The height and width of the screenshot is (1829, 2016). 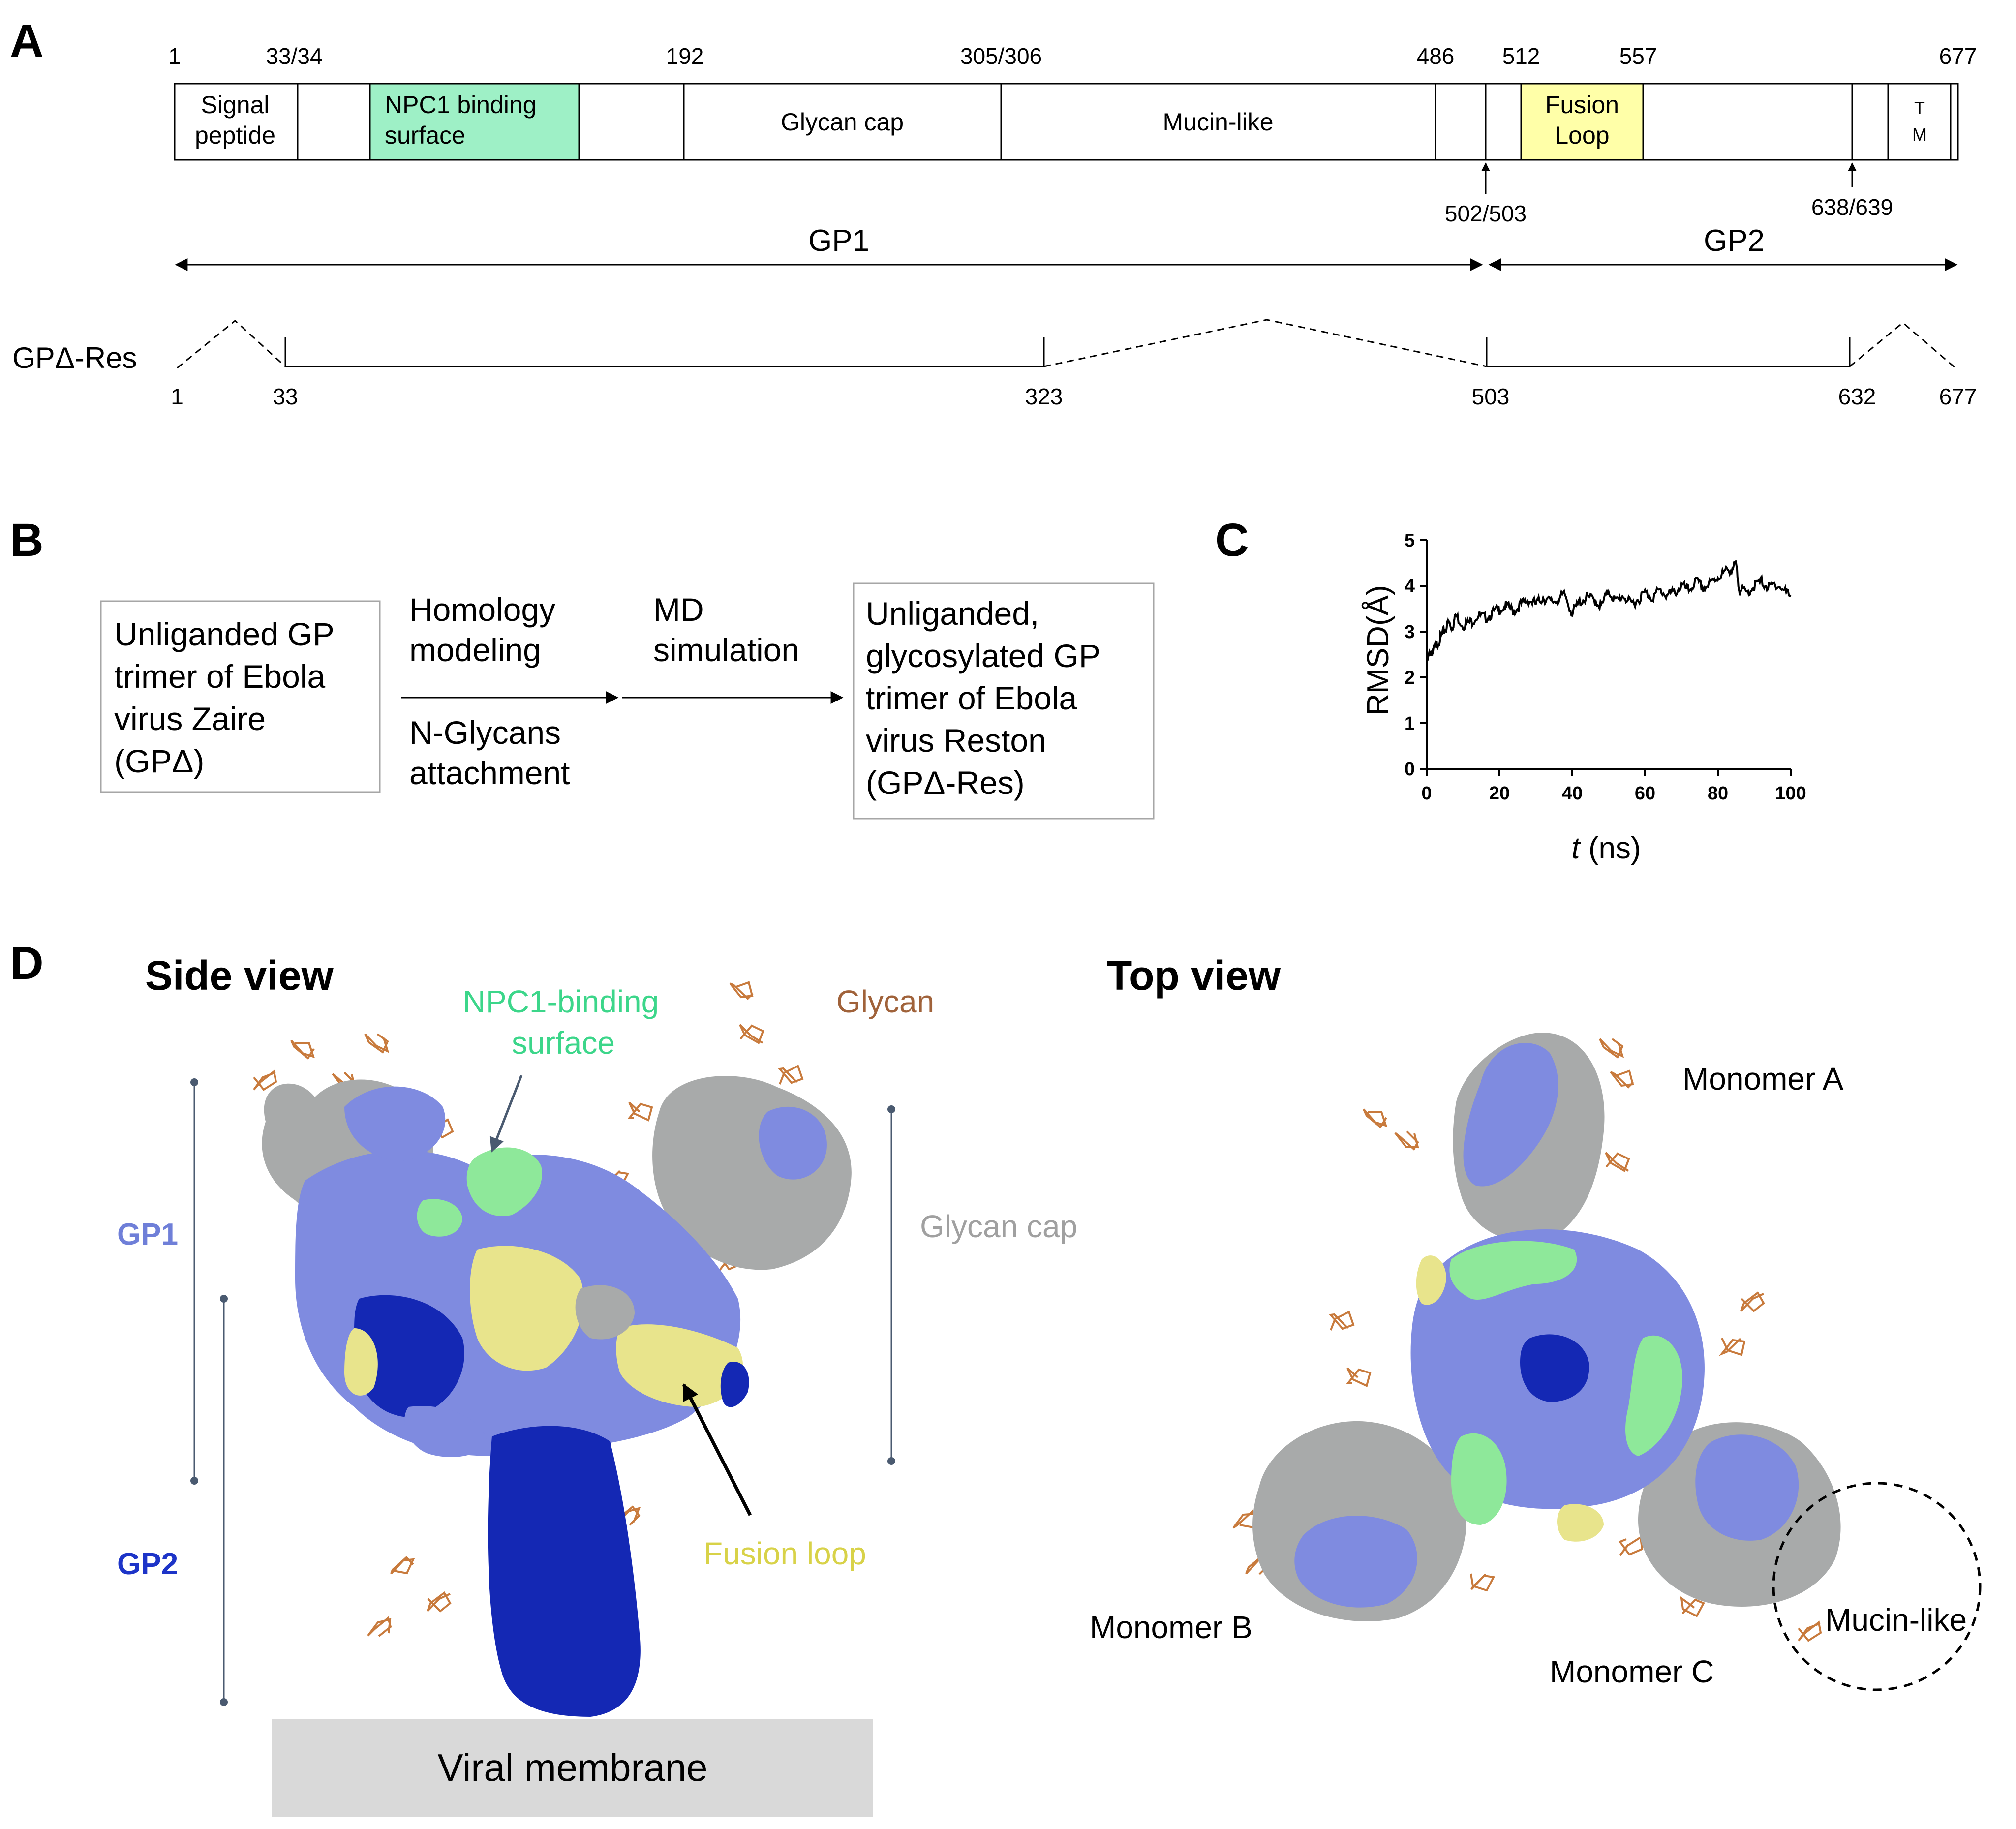 What do you see at coordinates (1763, 1079) in the screenshot?
I see `monomer-a-label: Monomer A` at bounding box center [1763, 1079].